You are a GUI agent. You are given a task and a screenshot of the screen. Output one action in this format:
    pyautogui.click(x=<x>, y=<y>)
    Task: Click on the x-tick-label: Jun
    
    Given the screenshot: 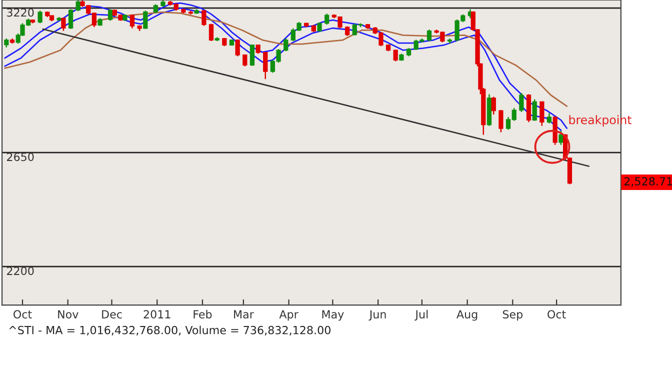 What is the action you would take?
    pyautogui.click(x=377, y=315)
    